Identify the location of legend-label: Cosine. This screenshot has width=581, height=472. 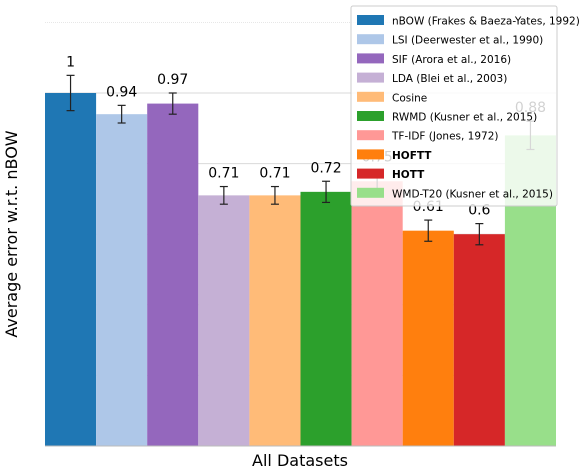
(409, 98).